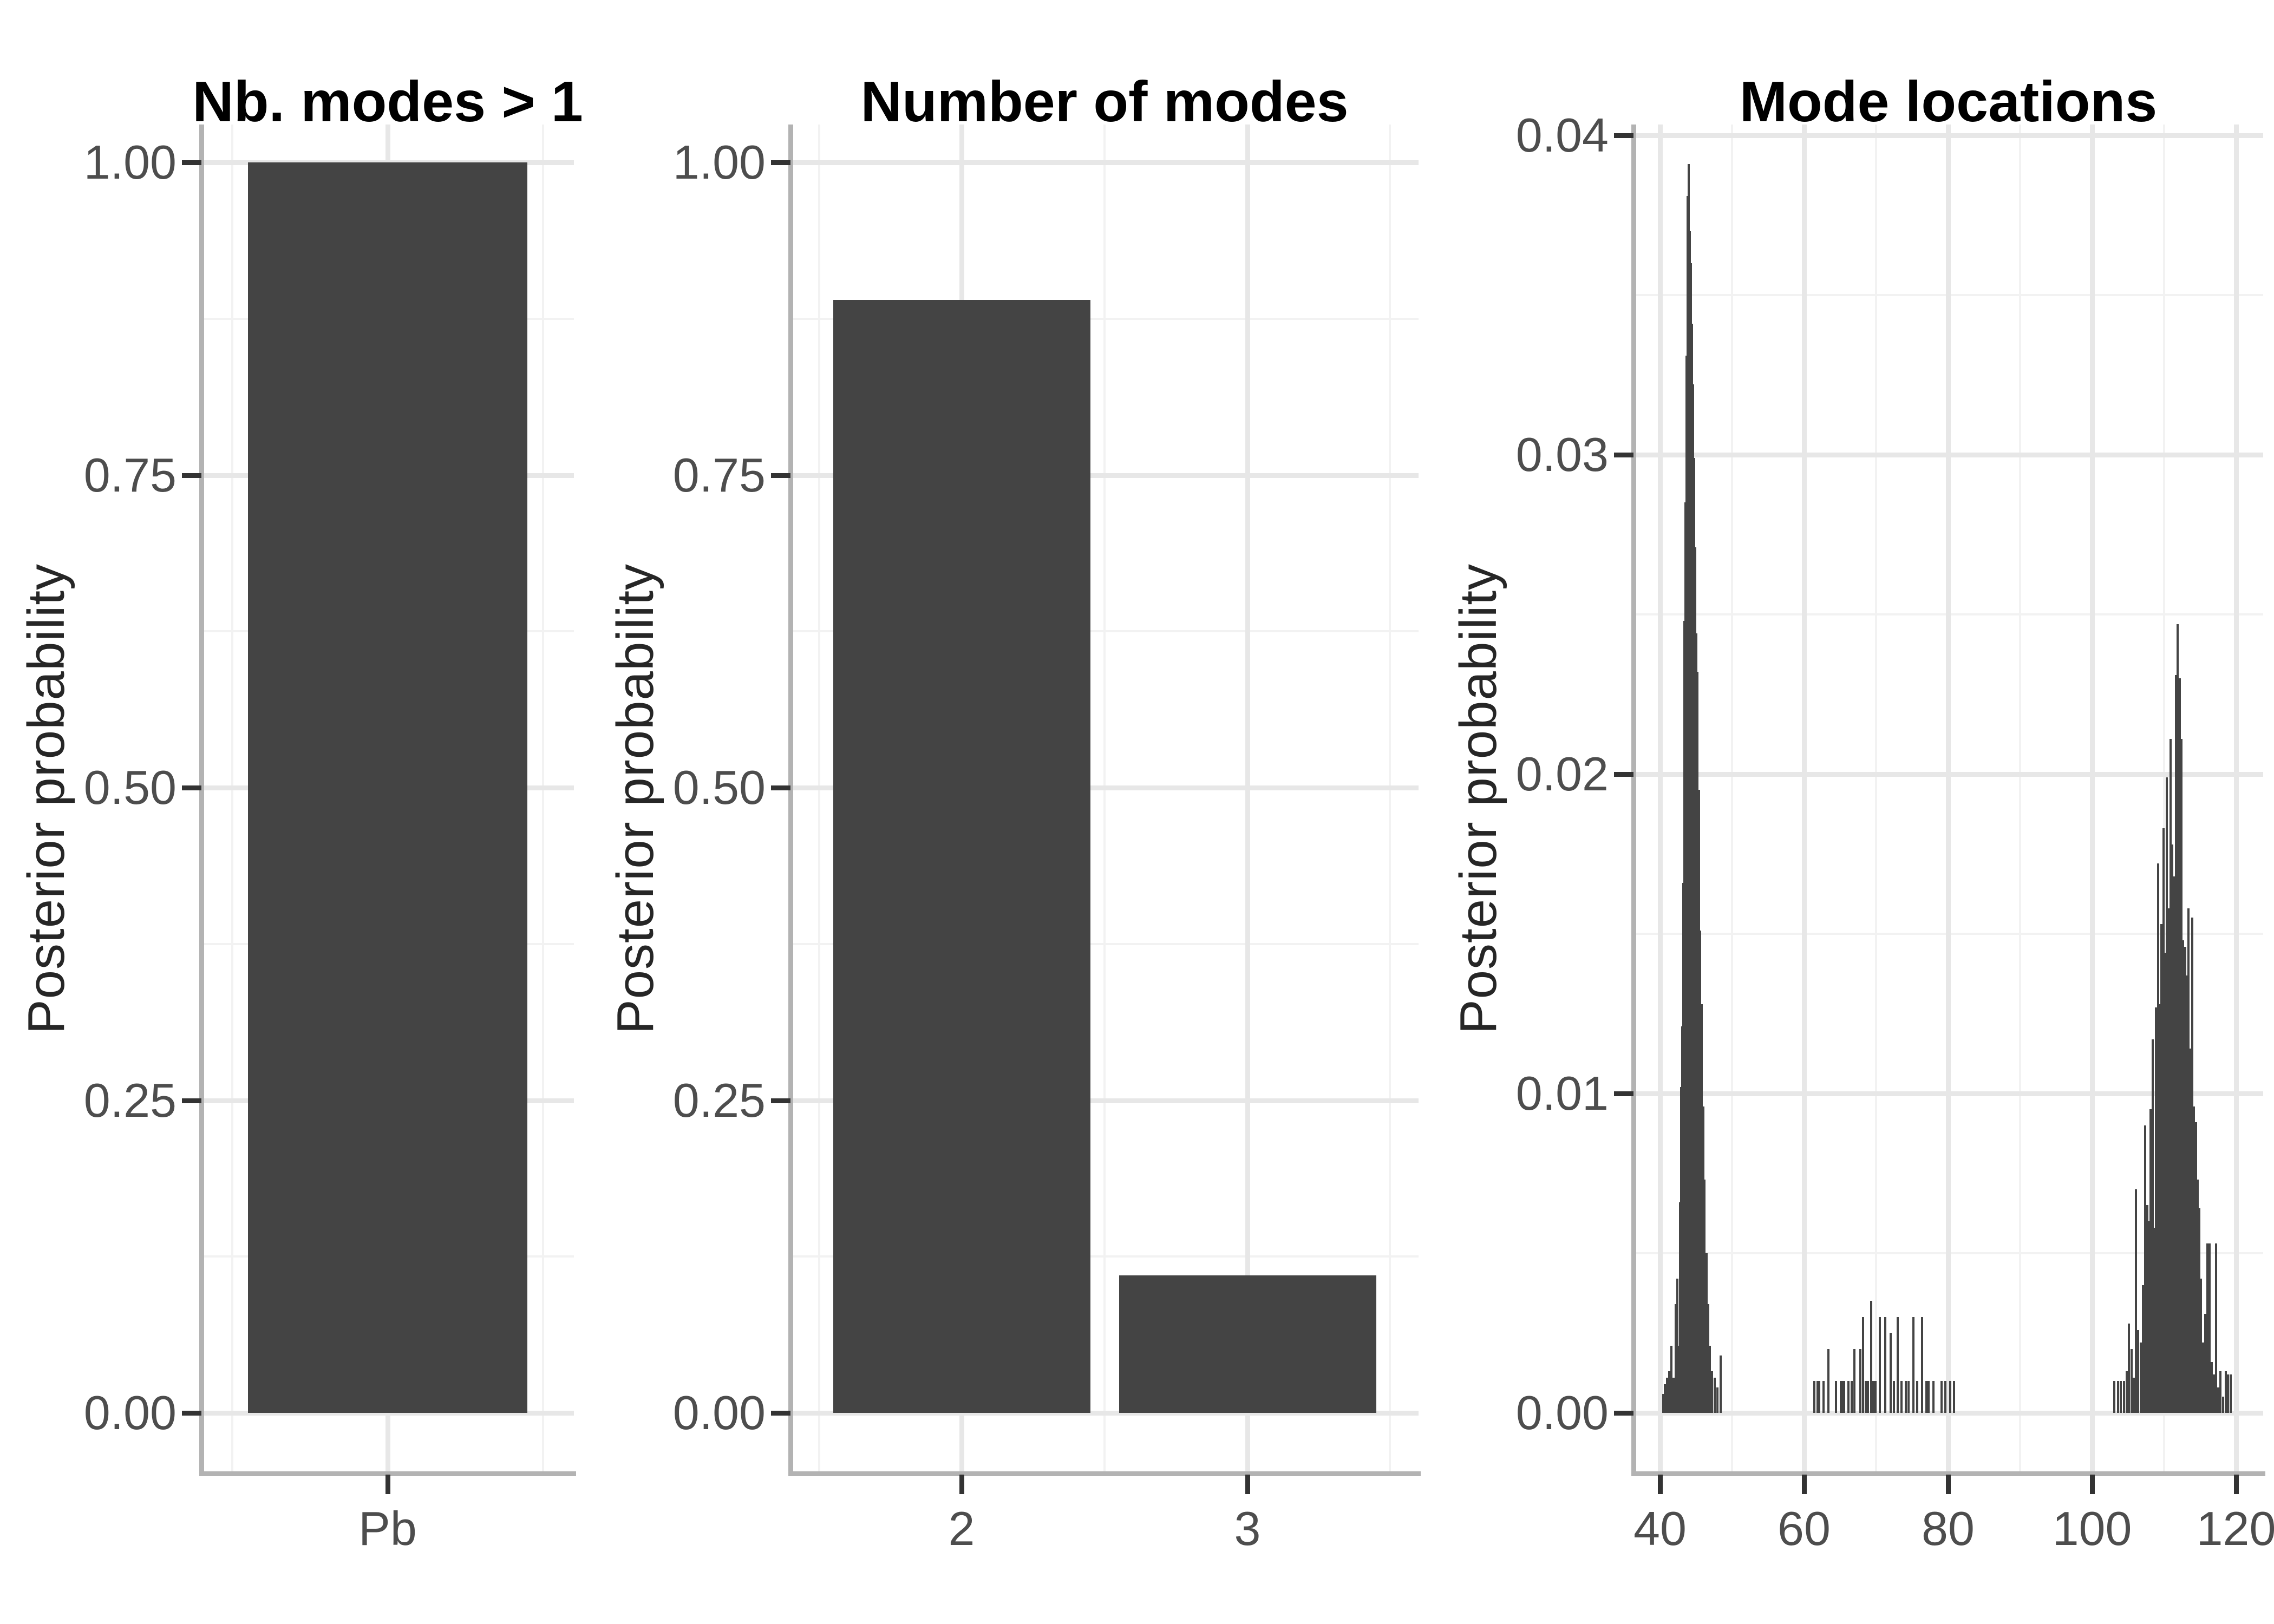  Describe the element at coordinates (719, 787) in the screenshot. I see `y-tick-label: 0.50` at that location.